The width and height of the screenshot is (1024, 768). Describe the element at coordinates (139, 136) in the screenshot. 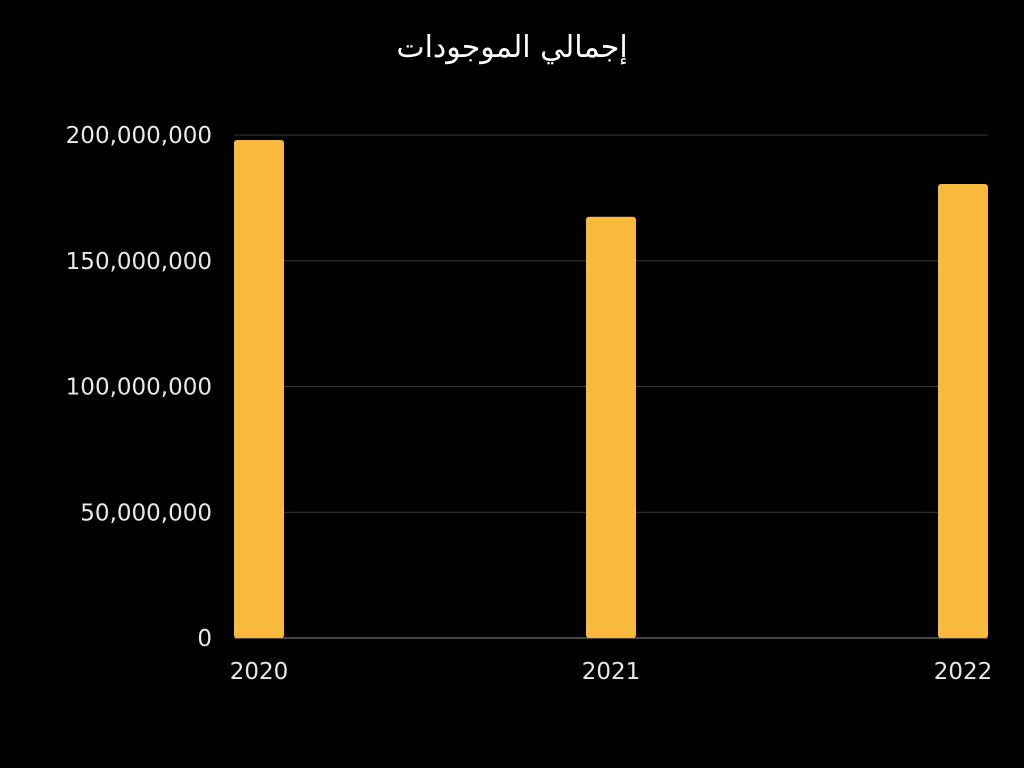

I see `y-tick-label: 200,000,000` at that location.